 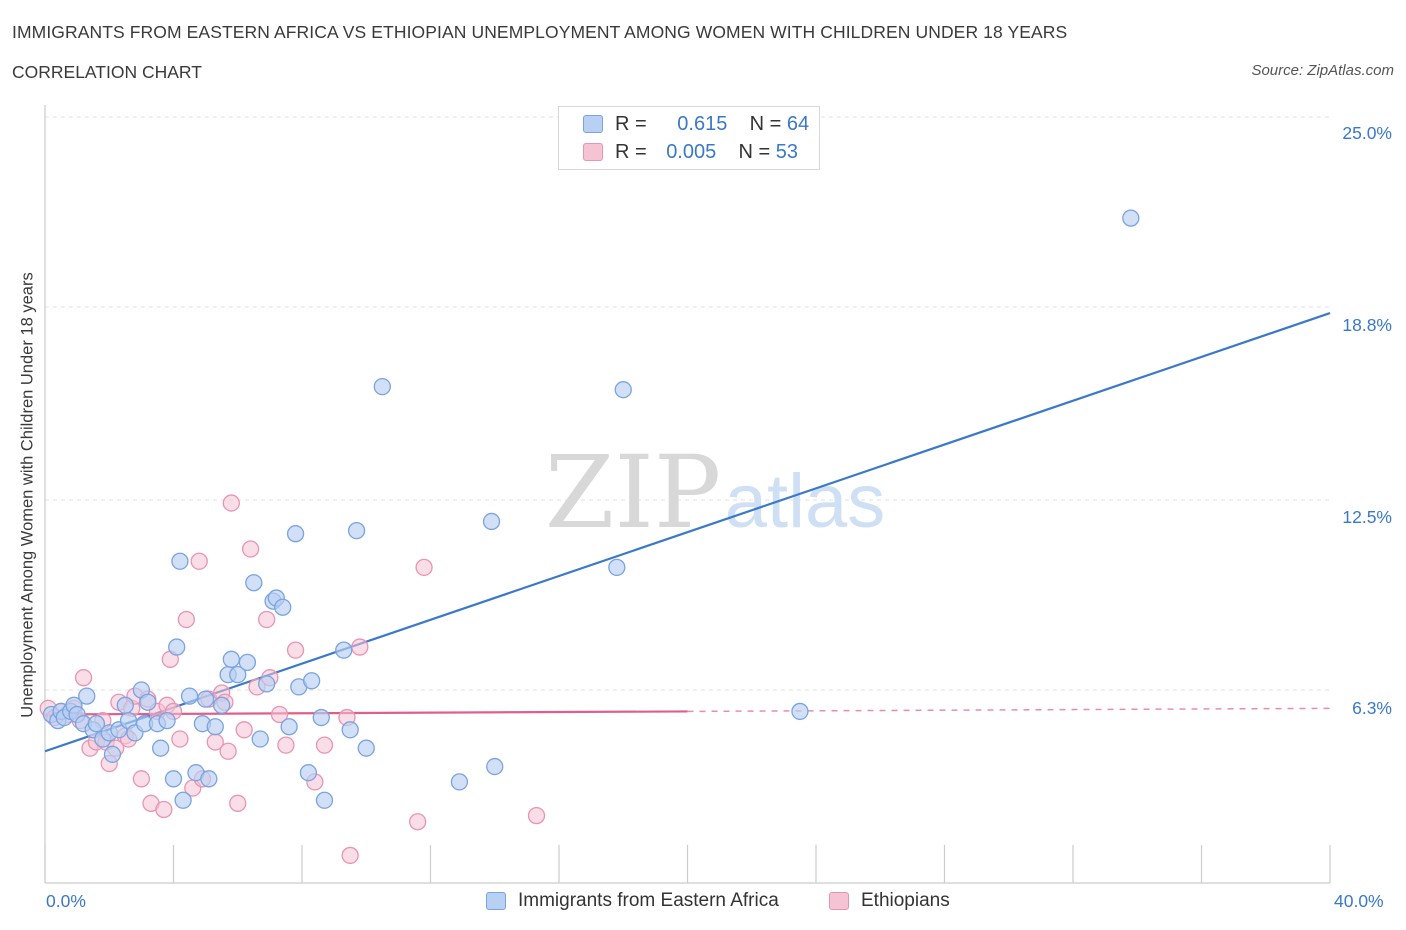 I want to click on legend-row-ethiopians: R = 0.005 N = 53, so click(x=690, y=152).